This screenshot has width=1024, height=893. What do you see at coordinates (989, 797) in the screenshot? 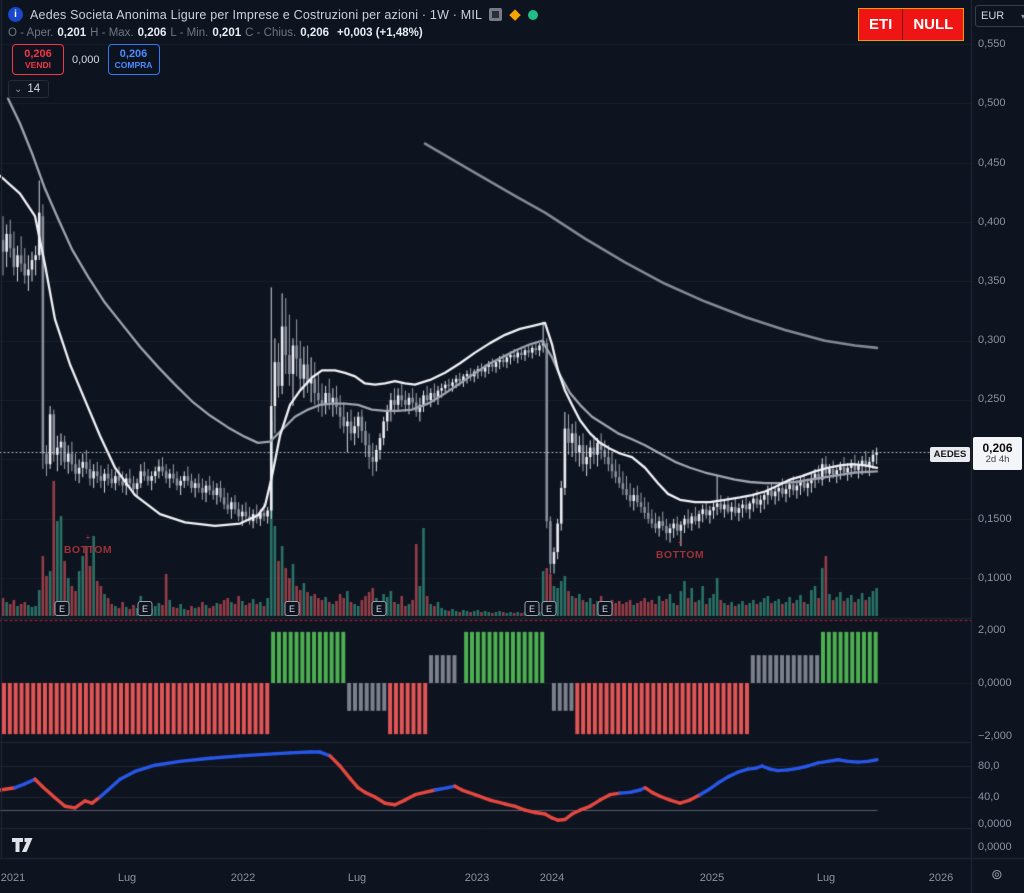
I see `price-tick-label: 40,0` at bounding box center [989, 797].